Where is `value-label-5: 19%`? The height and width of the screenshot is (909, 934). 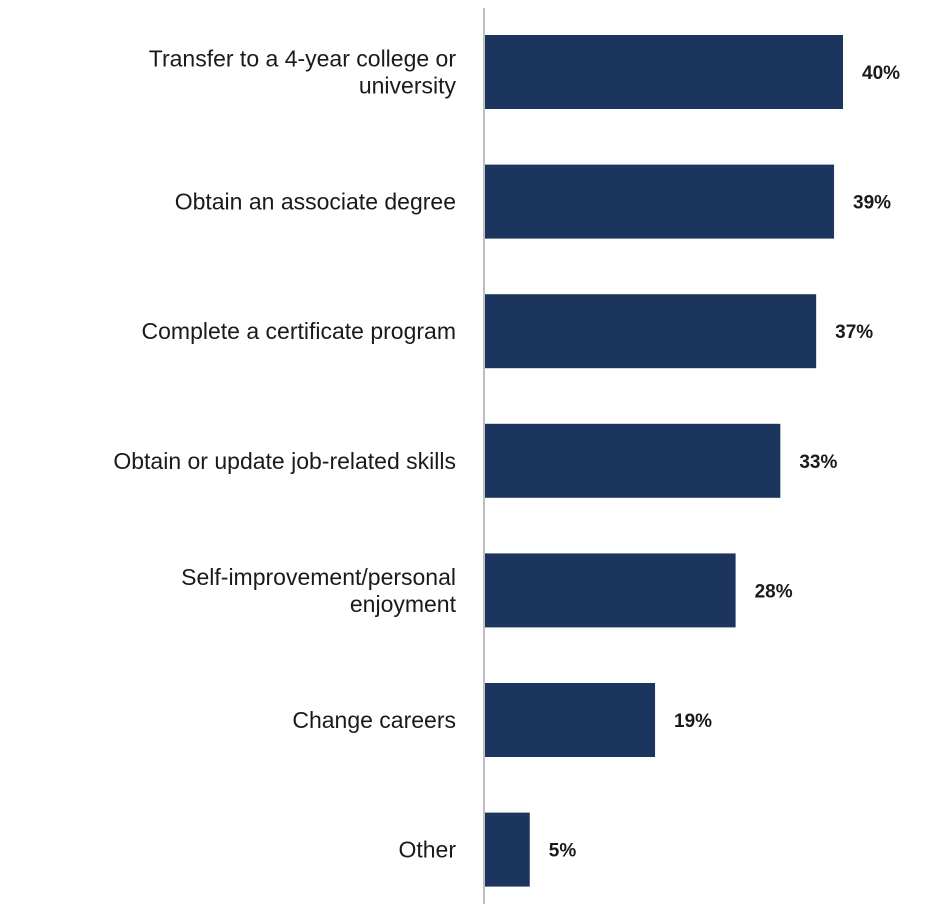 value-label-5: 19% is located at coordinates (693, 721).